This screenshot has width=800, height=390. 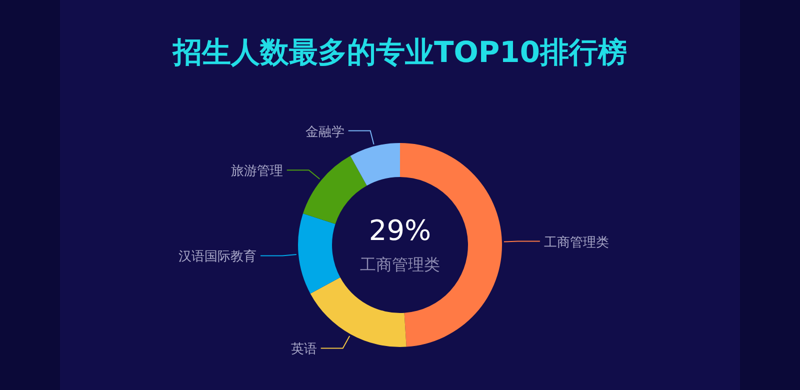 What do you see at coordinates (324, 132) in the screenshot?
I see `slice-label: 金融学` at bounding box center [324, 132].